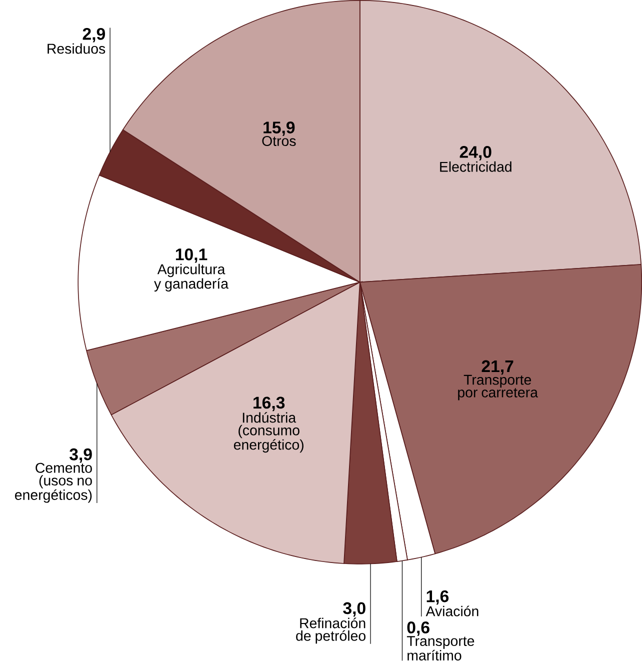  Describe the element at coordinates (437, 597) in the screenshot. I see `data-label: 1,6` at that location.